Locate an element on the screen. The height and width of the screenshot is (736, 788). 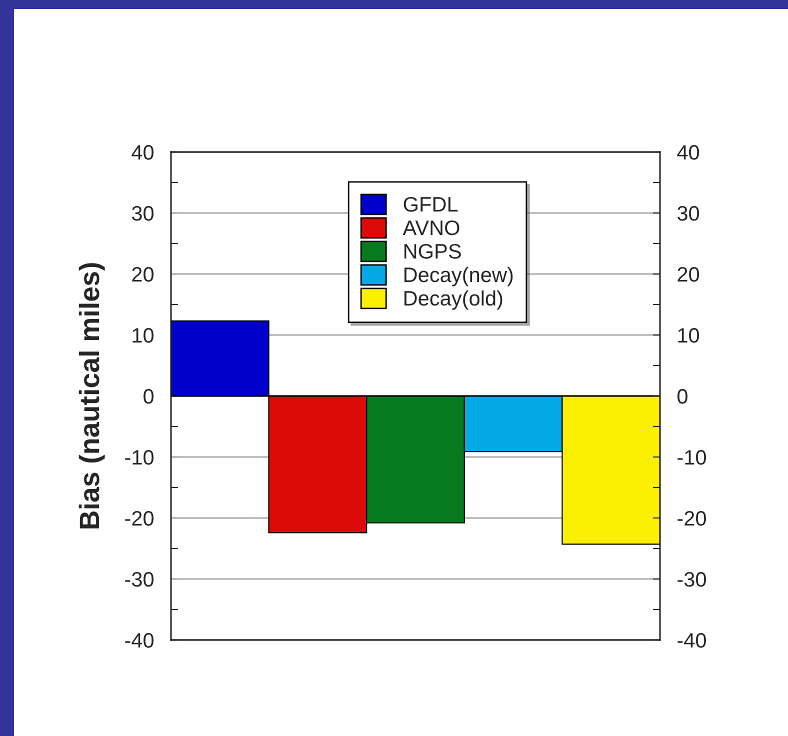
y2-tick-label: -10 is located at coordinates (692, 457).